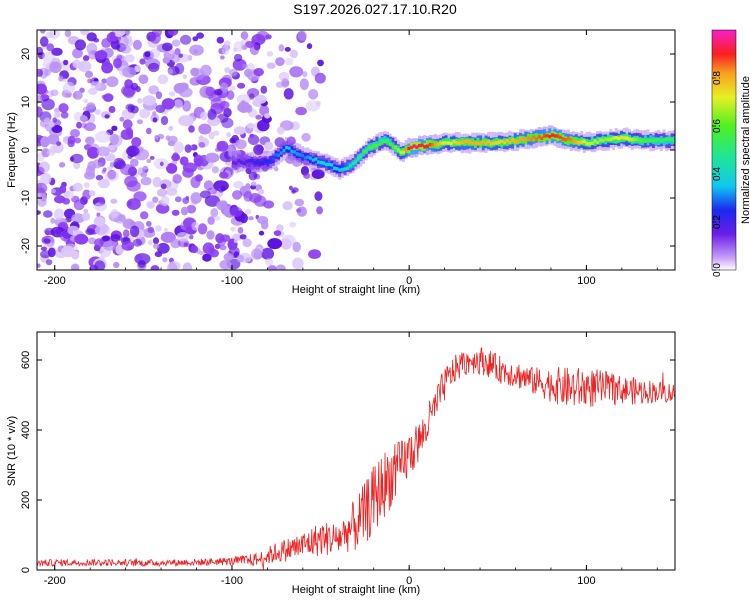 This screenshot has width=750, height=600. I want to click on spectrogram-y-label: Frequency (Hz), so click(12, 150).